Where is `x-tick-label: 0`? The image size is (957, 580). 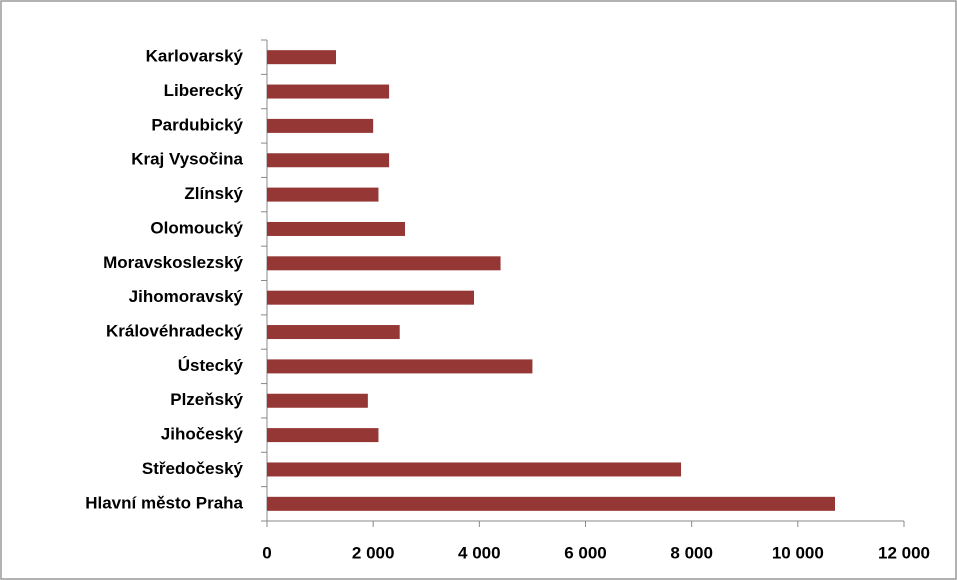 x-tick-label: 0 is located at coordinates (266, 552).